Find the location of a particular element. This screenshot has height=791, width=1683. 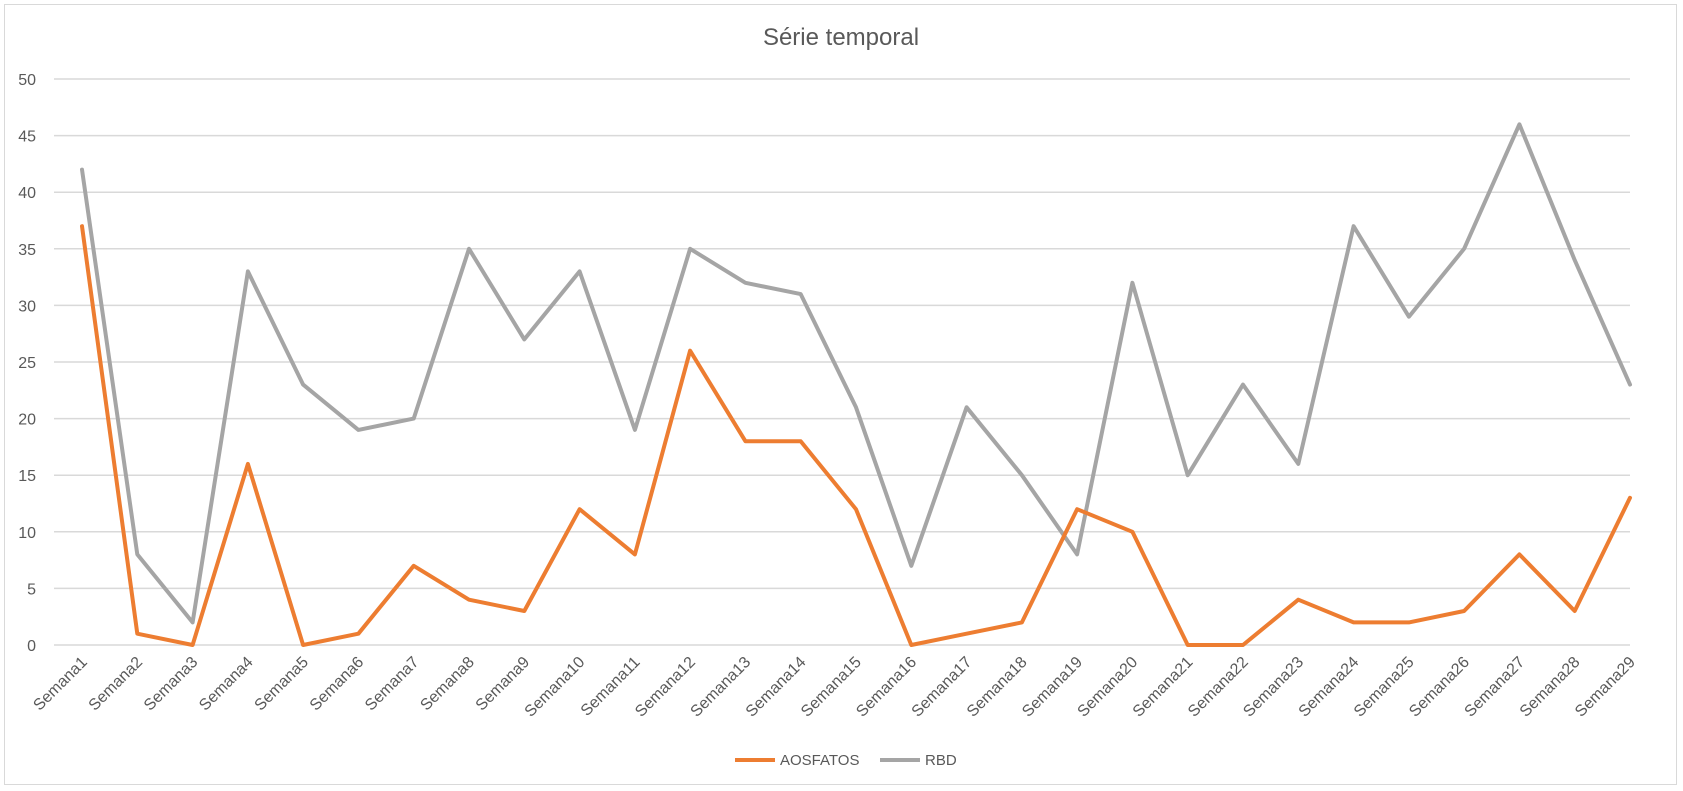

x-tick-label: Semana2 is located at coordinates (116, 684).